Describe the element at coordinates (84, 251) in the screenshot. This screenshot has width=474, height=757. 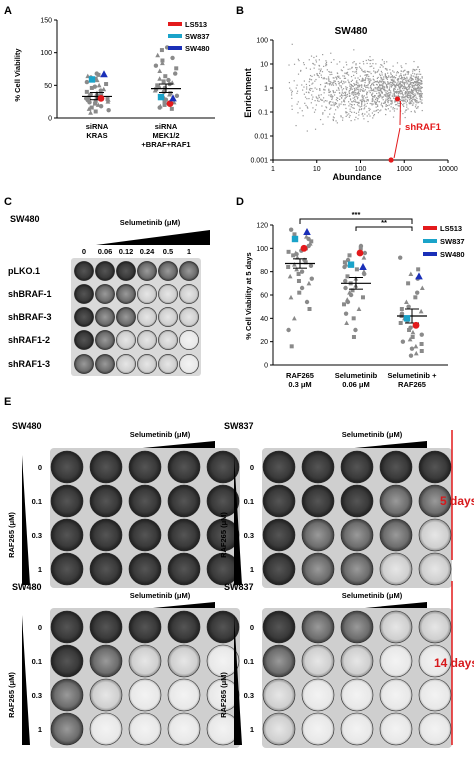
I see `conc-label: 0` at that location.